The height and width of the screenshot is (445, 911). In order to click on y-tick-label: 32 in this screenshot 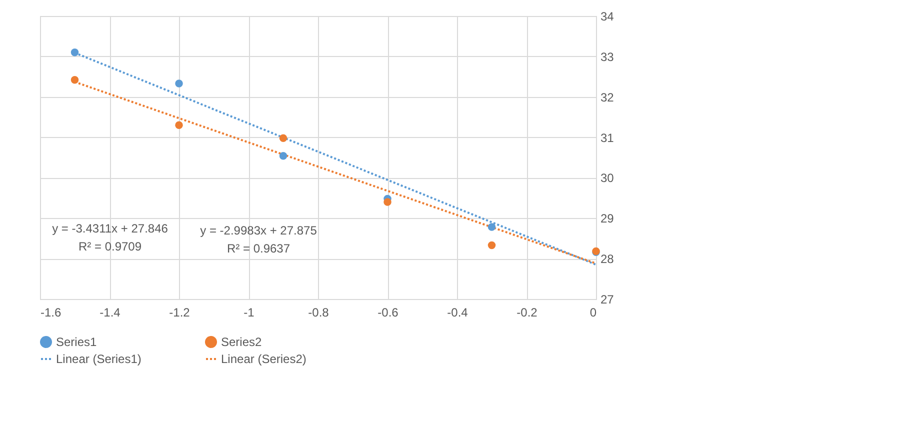, I will do `click(607, 97)`.